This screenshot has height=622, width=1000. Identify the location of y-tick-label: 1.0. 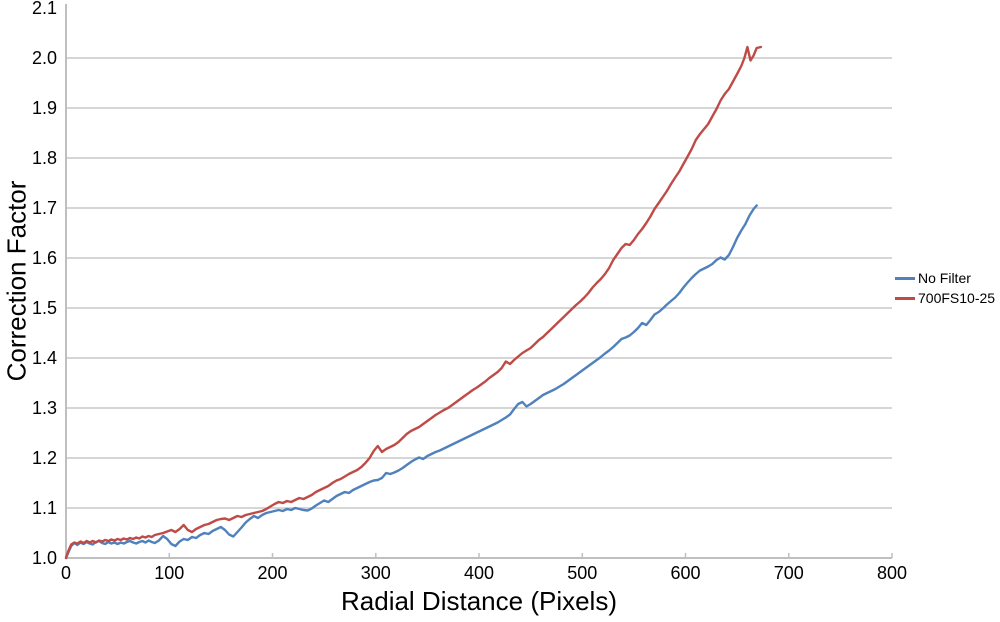
(44, 558).